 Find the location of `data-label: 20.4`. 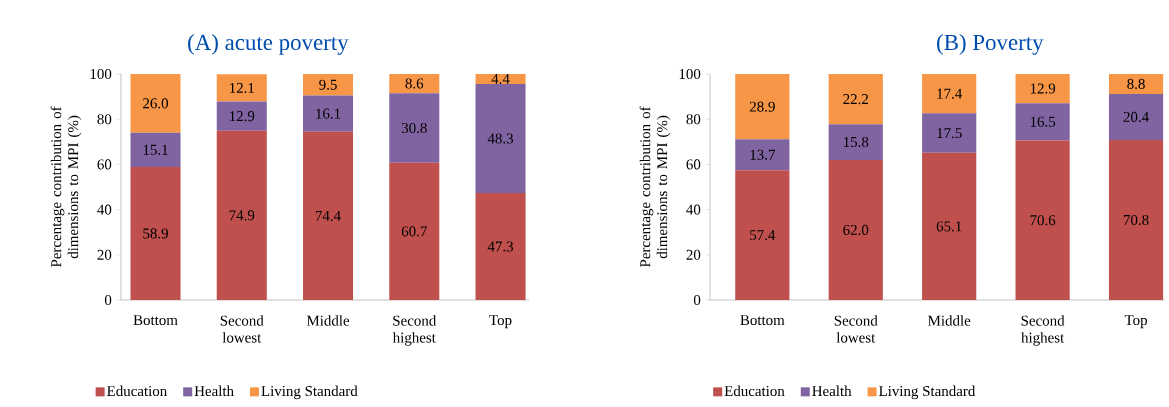

data-label: 20.4 is located at coordinates (1136, 117).